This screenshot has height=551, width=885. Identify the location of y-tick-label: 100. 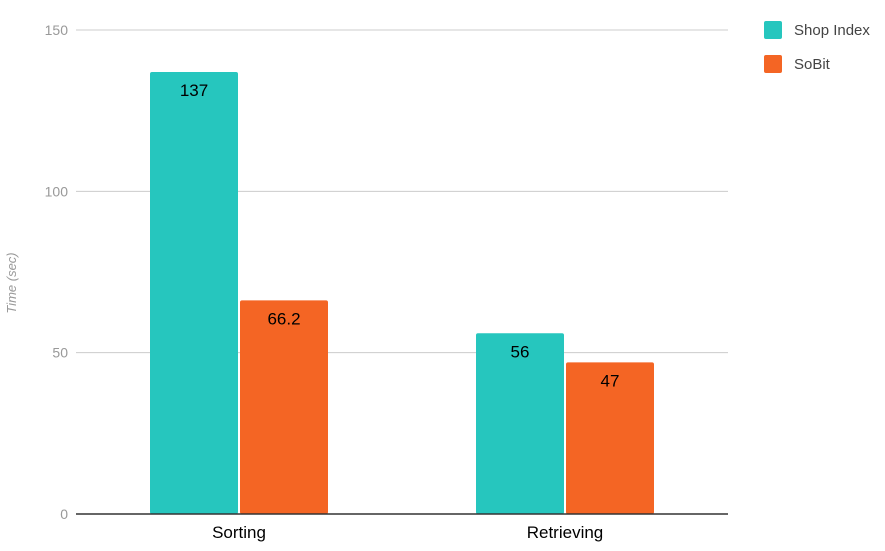
(57, 191).